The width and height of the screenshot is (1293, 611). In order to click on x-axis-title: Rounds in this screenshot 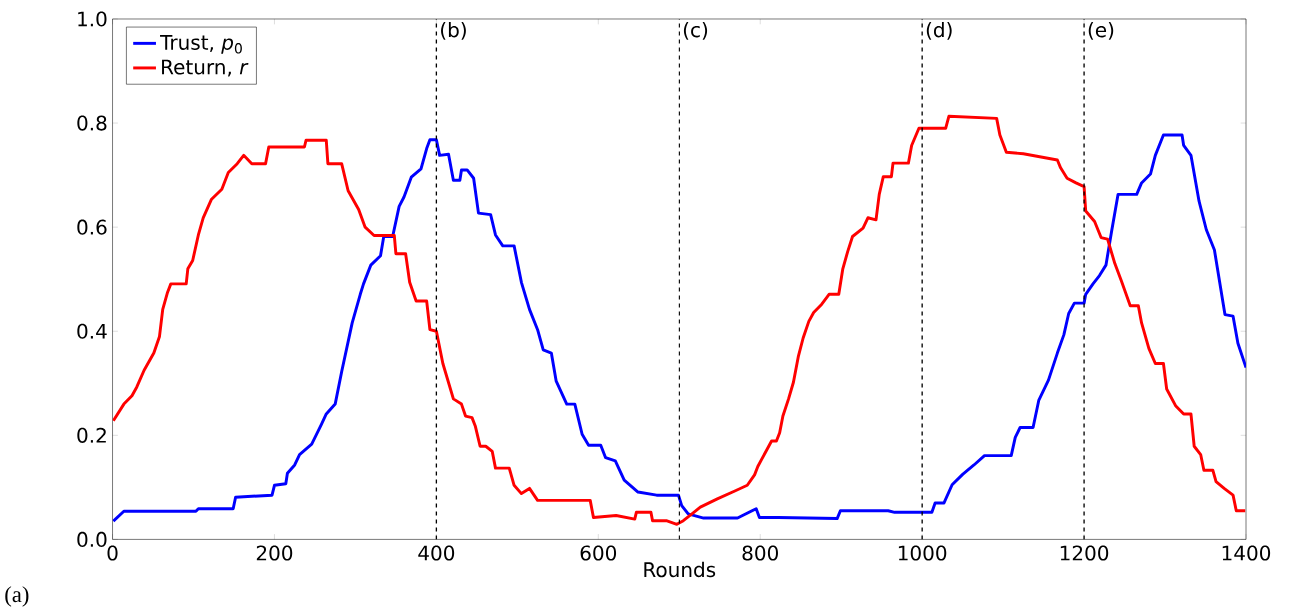, I will do `click(680, 569)`.